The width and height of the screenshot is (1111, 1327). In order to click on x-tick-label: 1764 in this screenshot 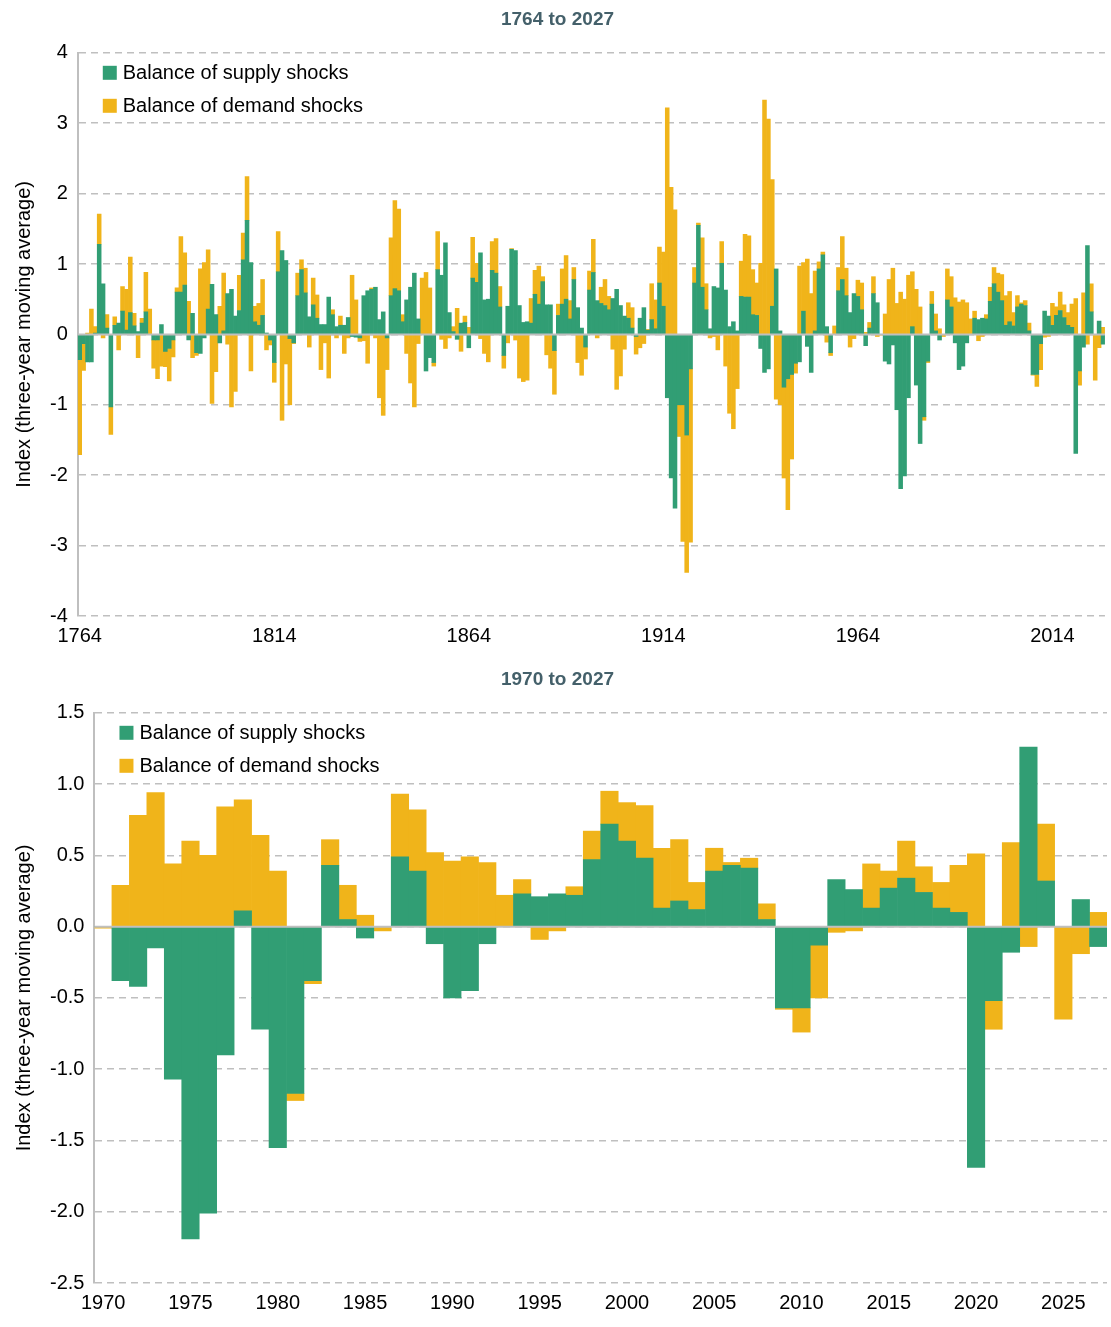, I will do `click(79, 634)`.